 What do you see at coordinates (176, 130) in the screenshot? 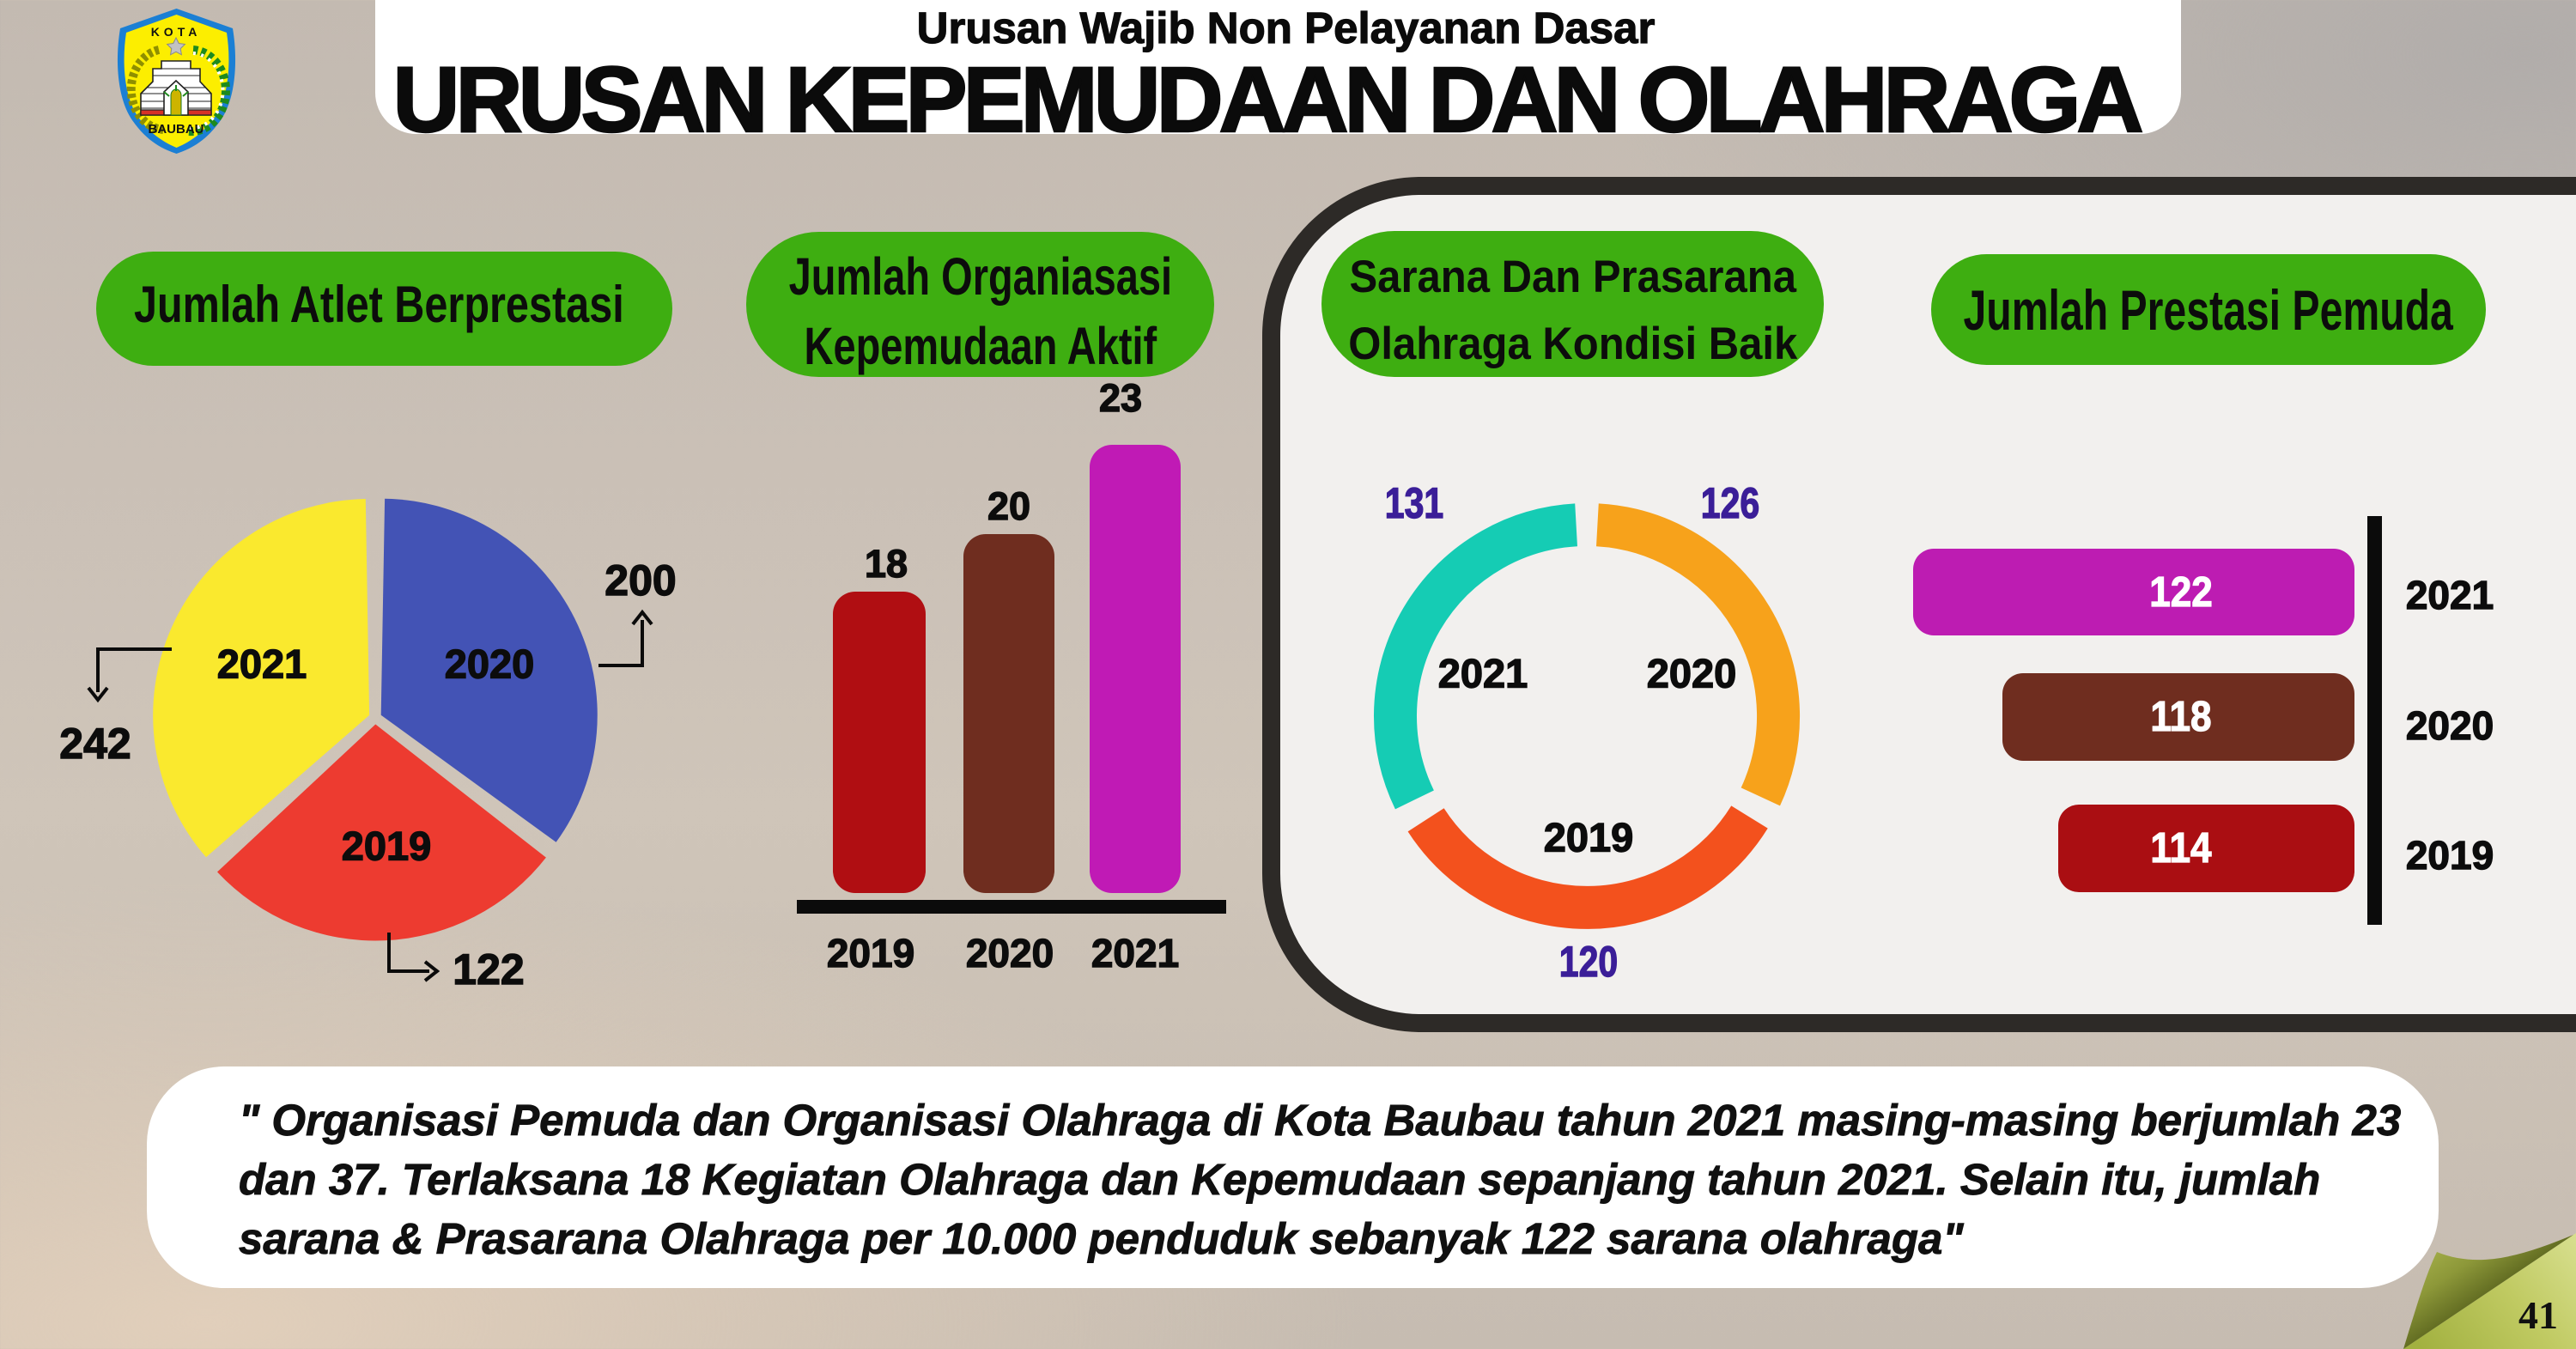
I see `svg-text: BAUBAU` at bounding box center [176, 130].